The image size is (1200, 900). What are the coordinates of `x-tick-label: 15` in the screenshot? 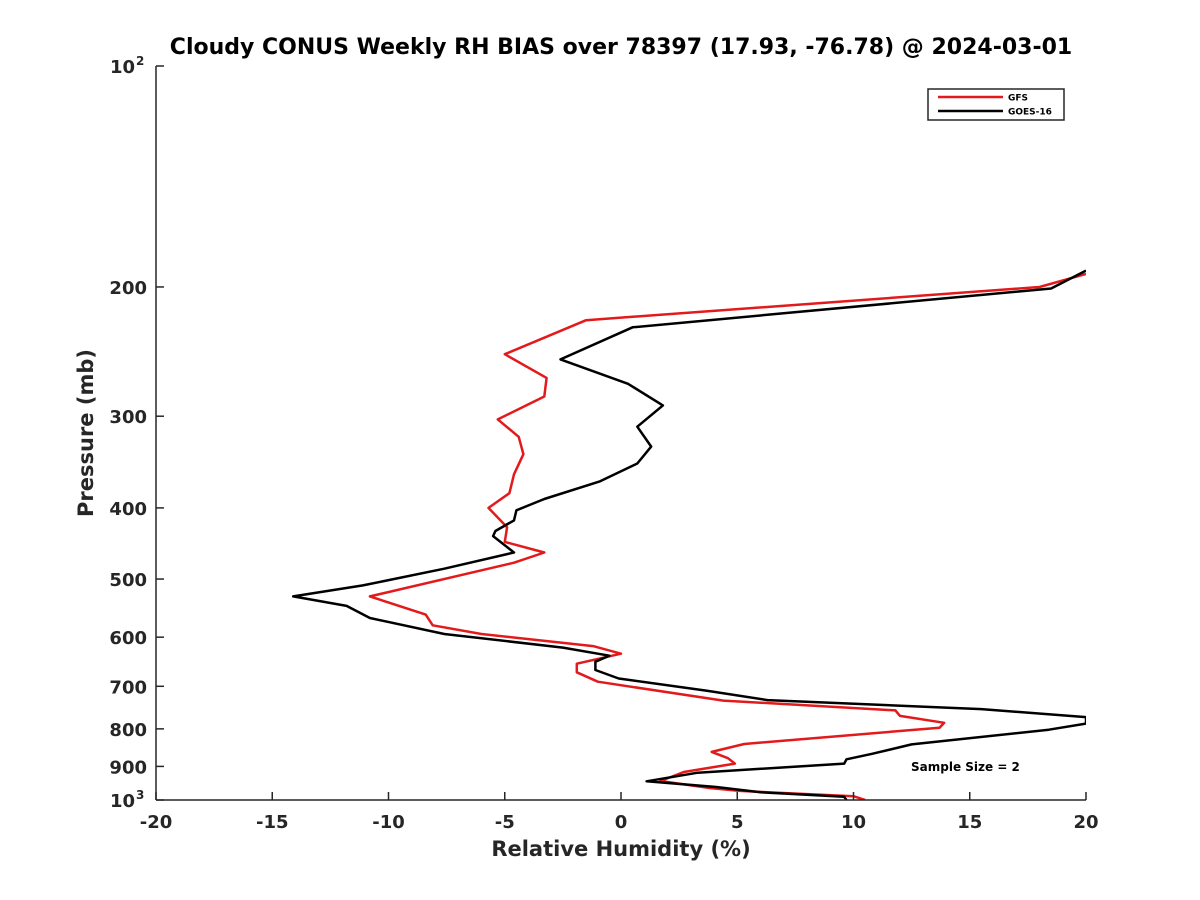 It's located at (969, 822).